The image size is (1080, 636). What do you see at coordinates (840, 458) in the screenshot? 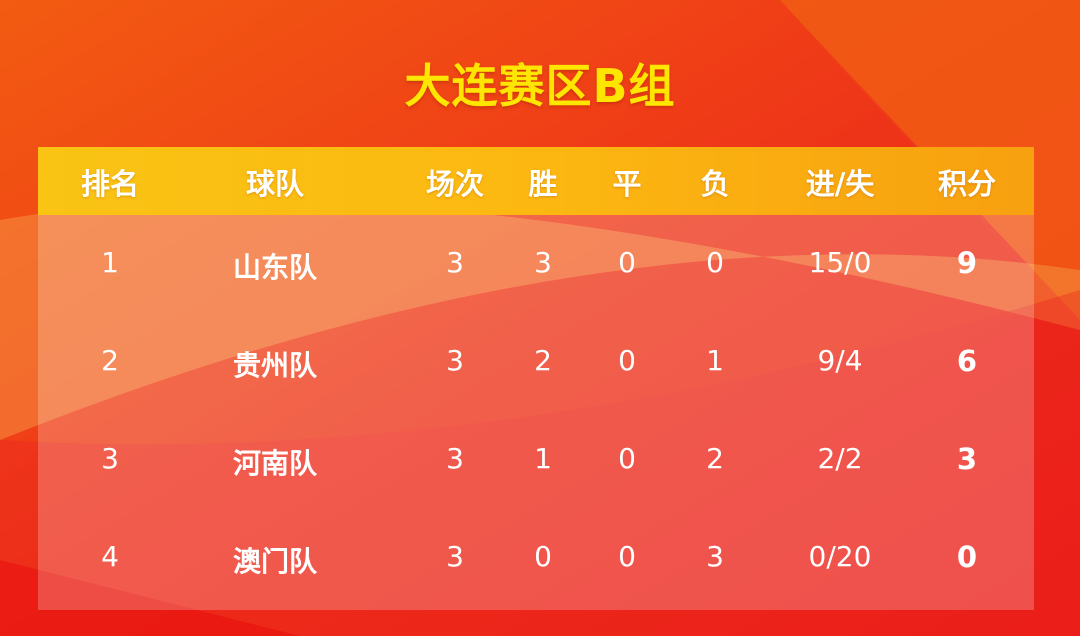
I see `cell-goals: 2/2` at bounding box center [840, 458].